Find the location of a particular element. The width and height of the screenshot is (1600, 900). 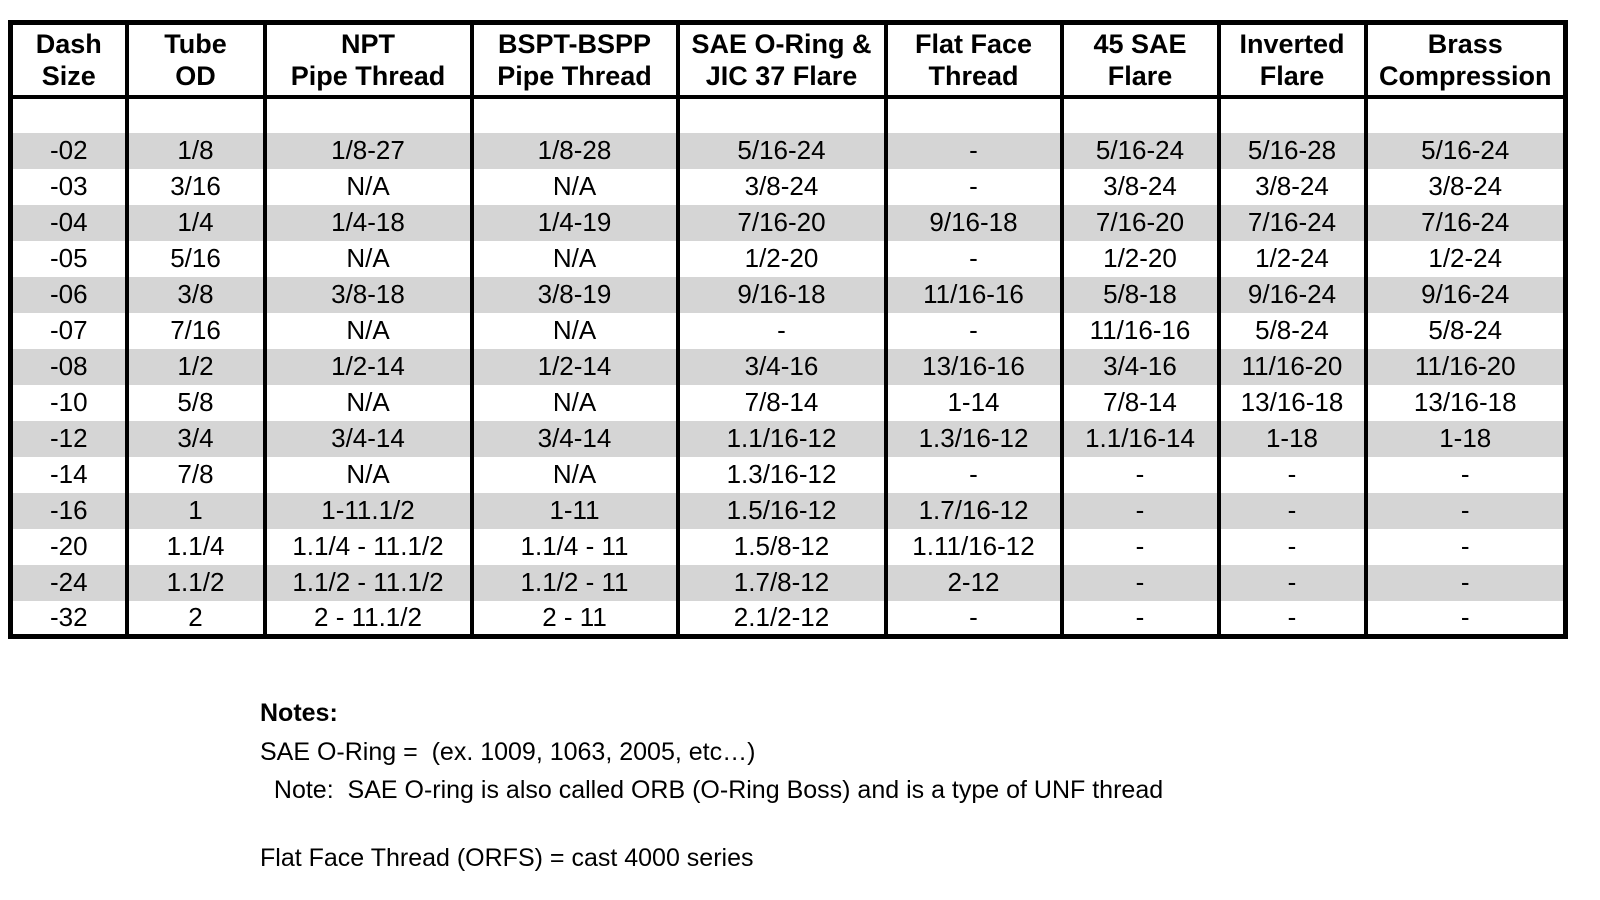

cell-sae-oring-jic-37-flare: 5/16-24 is located at coordinates (781, 150).